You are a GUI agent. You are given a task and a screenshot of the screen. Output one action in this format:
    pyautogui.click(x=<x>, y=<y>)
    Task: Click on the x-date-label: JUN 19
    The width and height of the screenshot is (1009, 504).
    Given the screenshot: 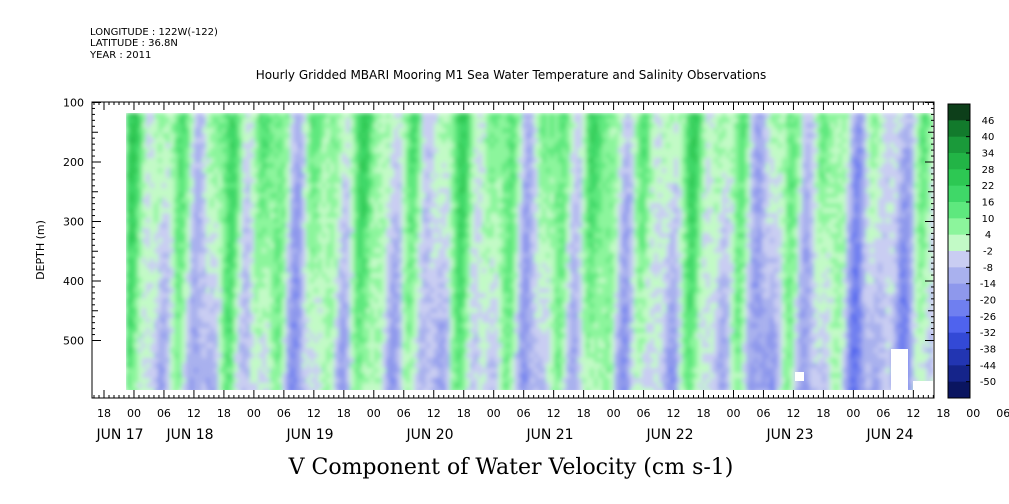 What is the action you would take?
    pyautogui.click(x=309, y=435)
    